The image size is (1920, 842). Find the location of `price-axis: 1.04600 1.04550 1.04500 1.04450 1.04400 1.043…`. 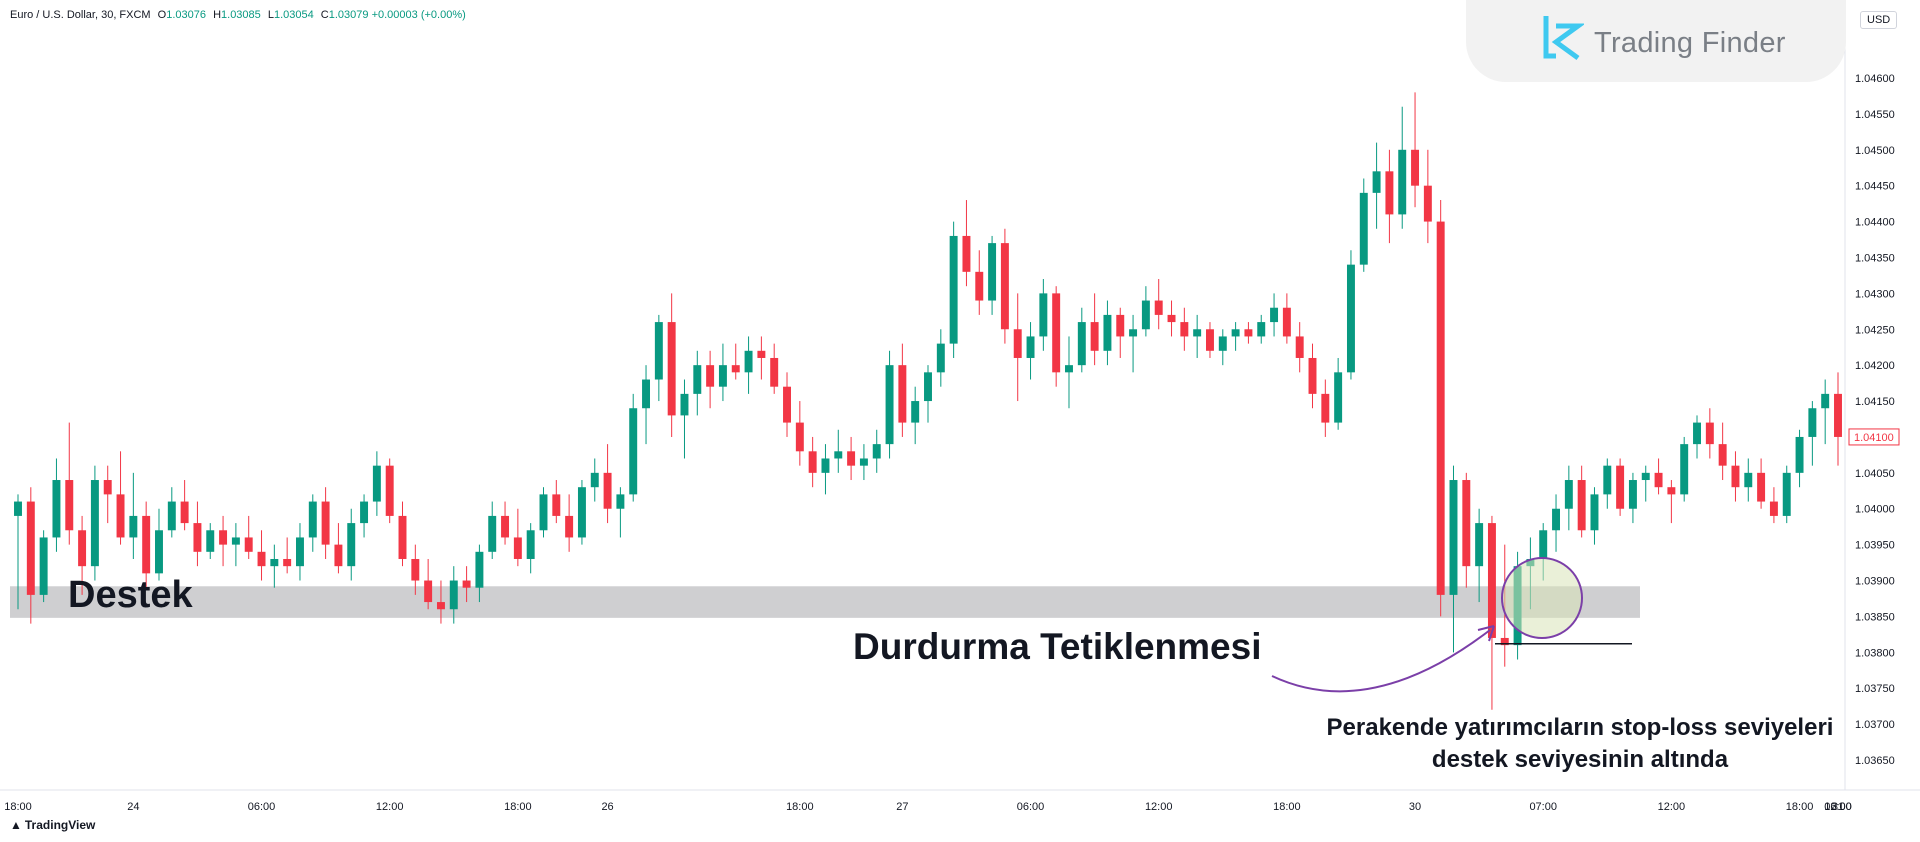

price-axis: 1.04600 1.04550 1.04500 1.04450 1.04400 1.043… is located at coordinates (1872, 395).